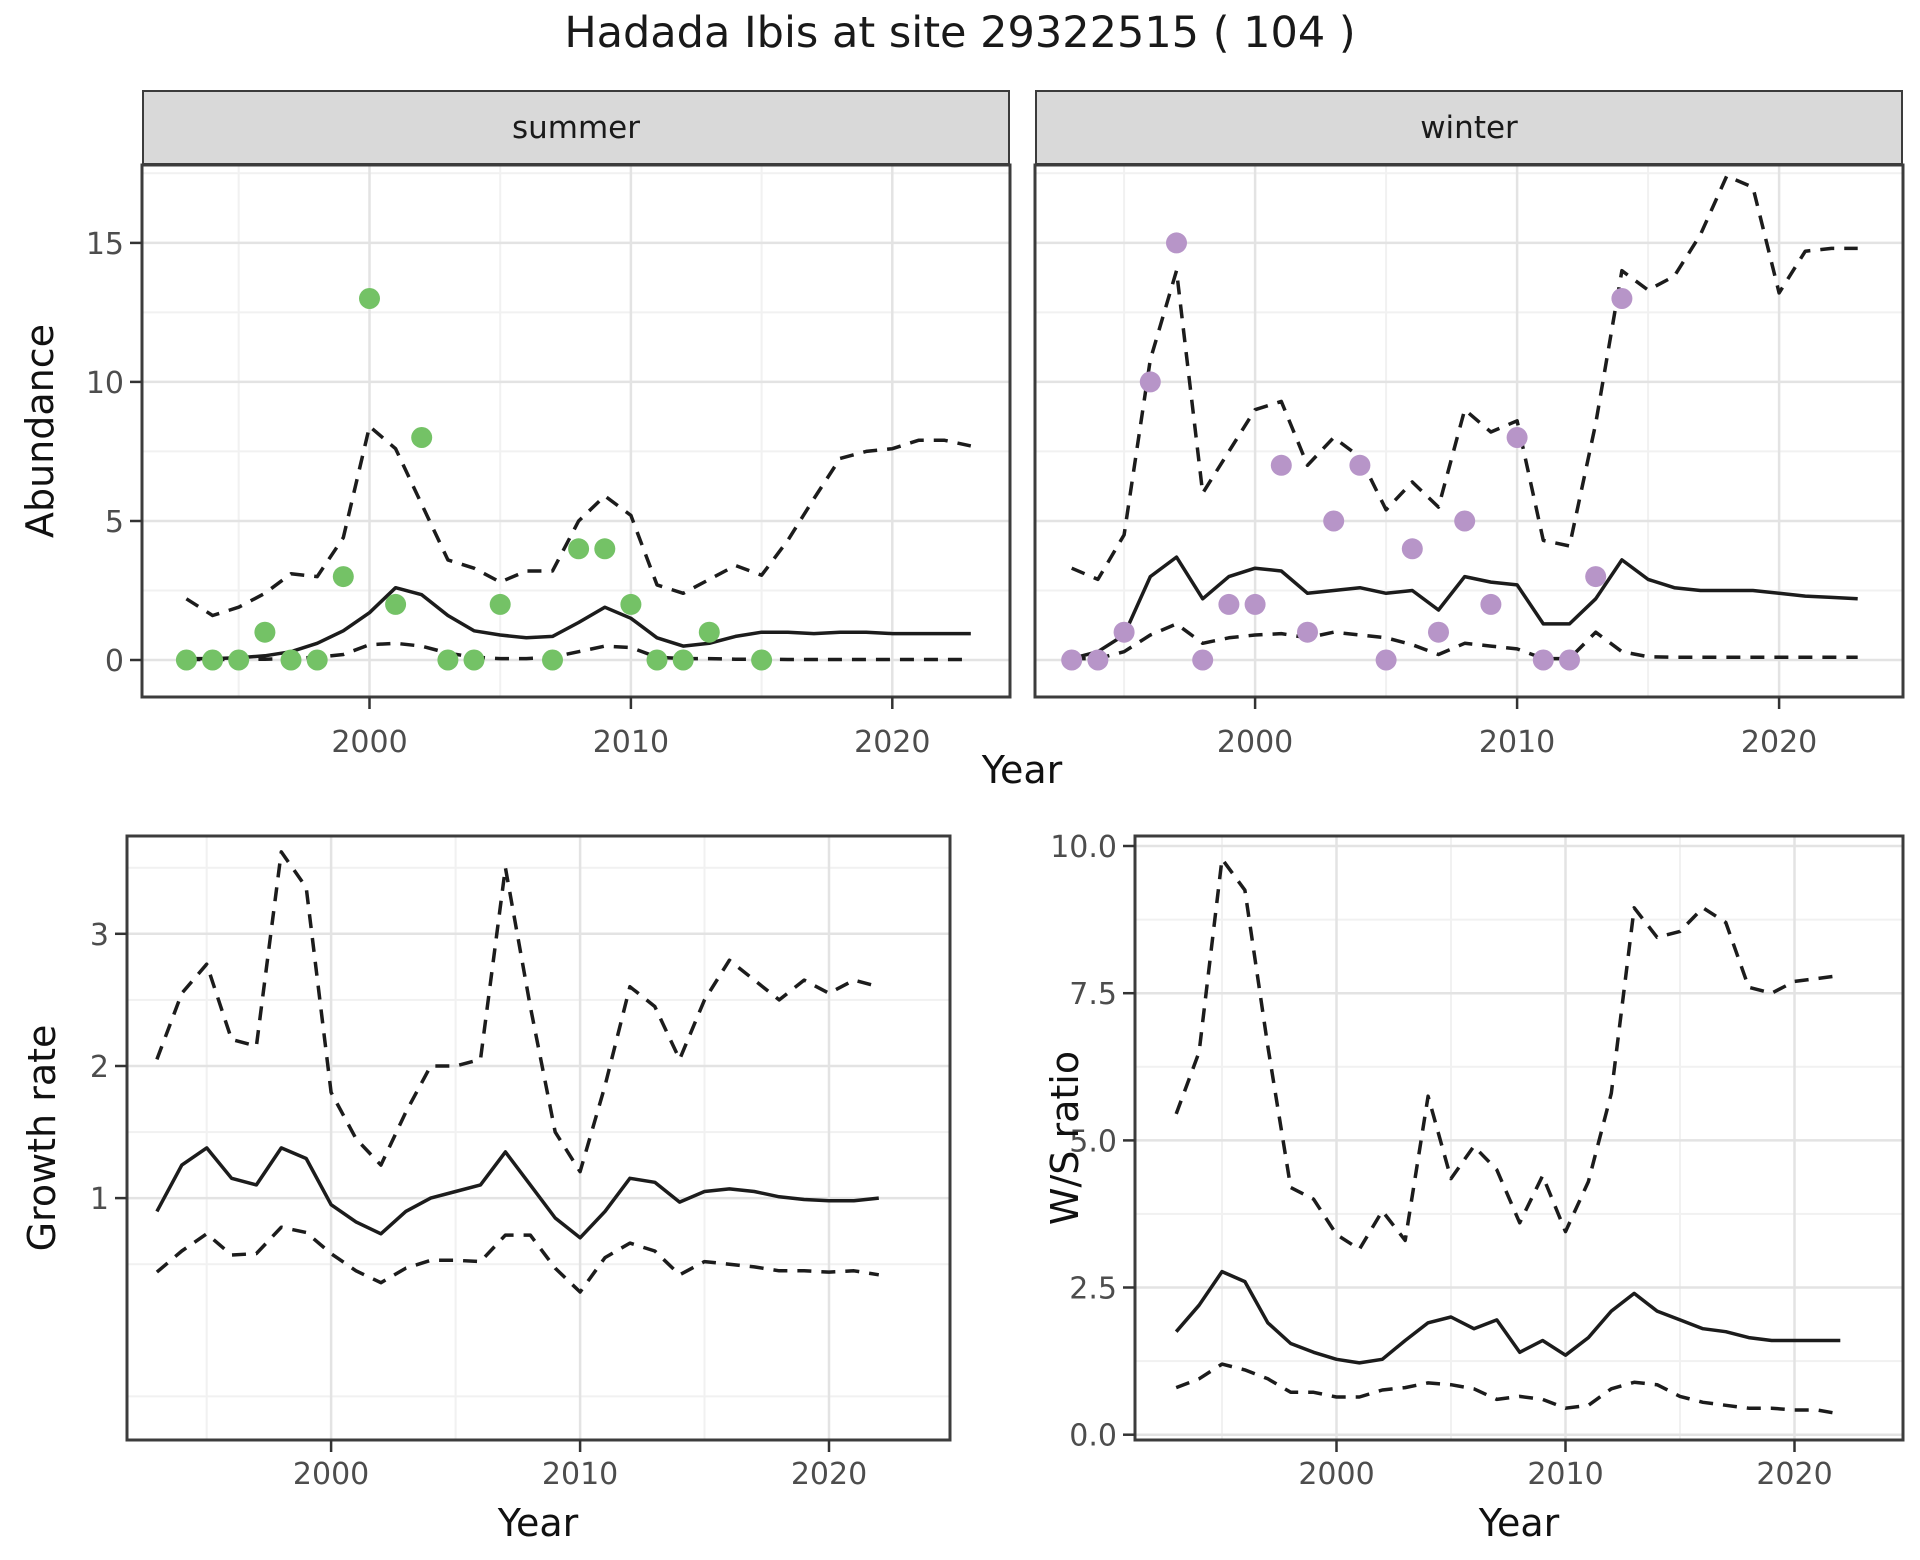 This screenshot has height=1560, width=1920. I want to click on y-axis-title-growth-rate: Growth rate, so click(42, 1138).